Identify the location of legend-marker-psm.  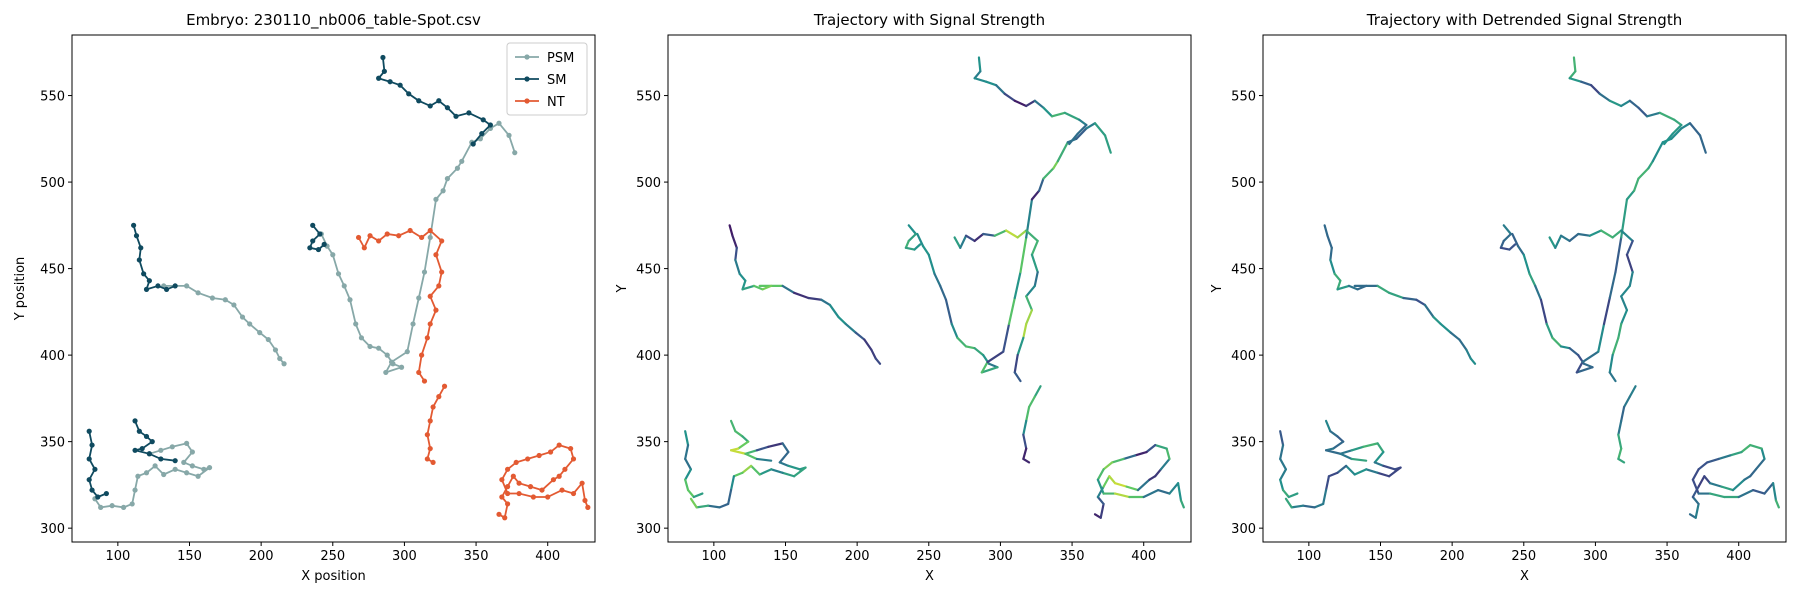
(527, 57).